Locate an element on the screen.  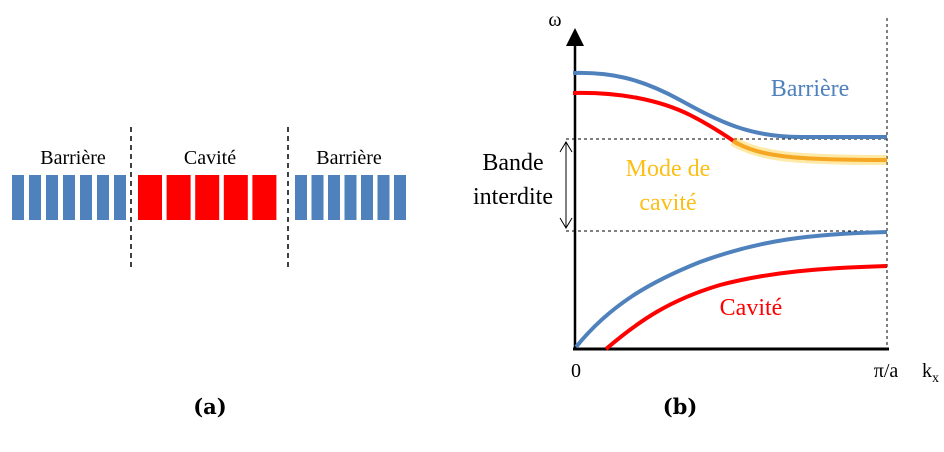
left-barrier-bars is located at coordinates (69, 197).